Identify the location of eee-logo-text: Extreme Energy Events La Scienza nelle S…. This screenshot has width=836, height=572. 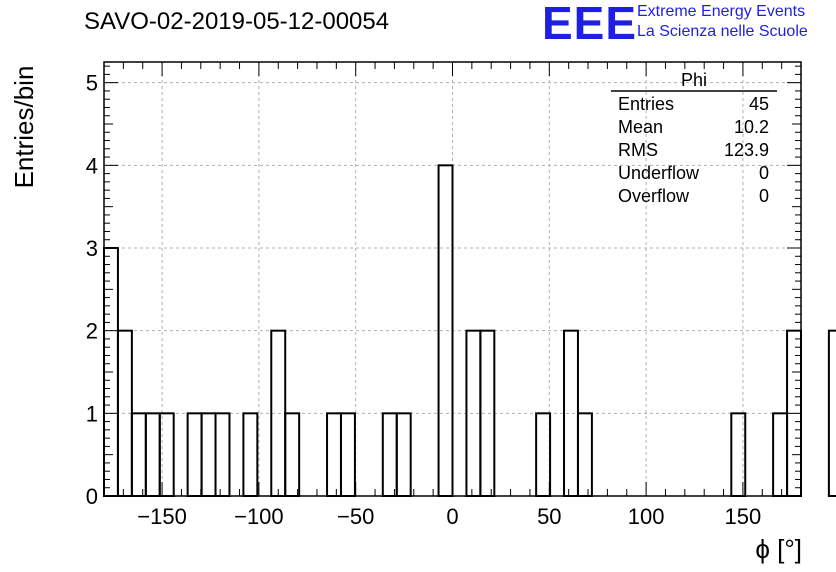
(722, 22).